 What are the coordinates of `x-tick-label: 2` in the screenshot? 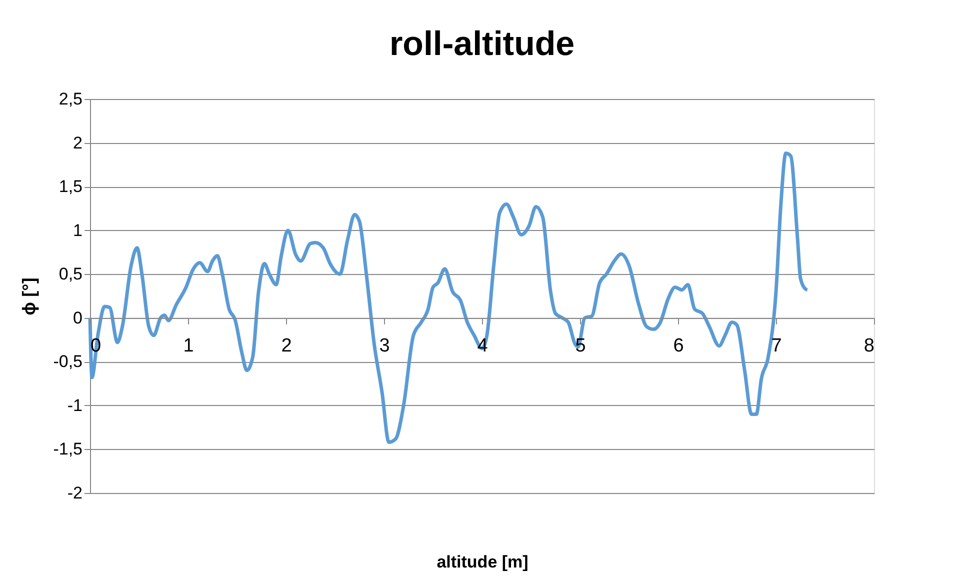 It's located at (286, 345).